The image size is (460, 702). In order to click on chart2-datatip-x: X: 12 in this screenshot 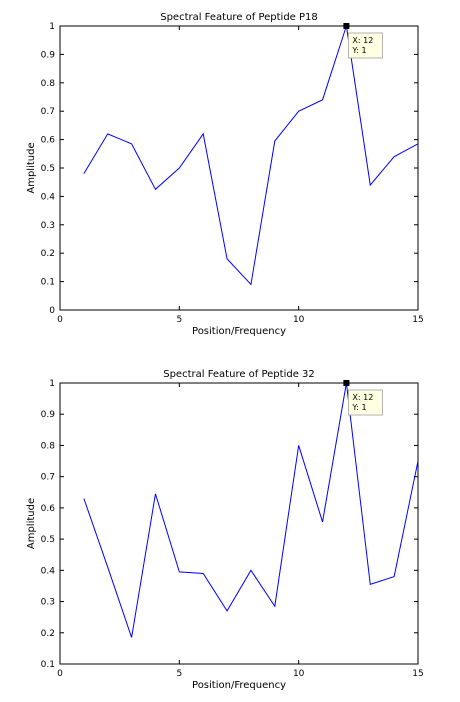, I will do `click(362, 397)`.